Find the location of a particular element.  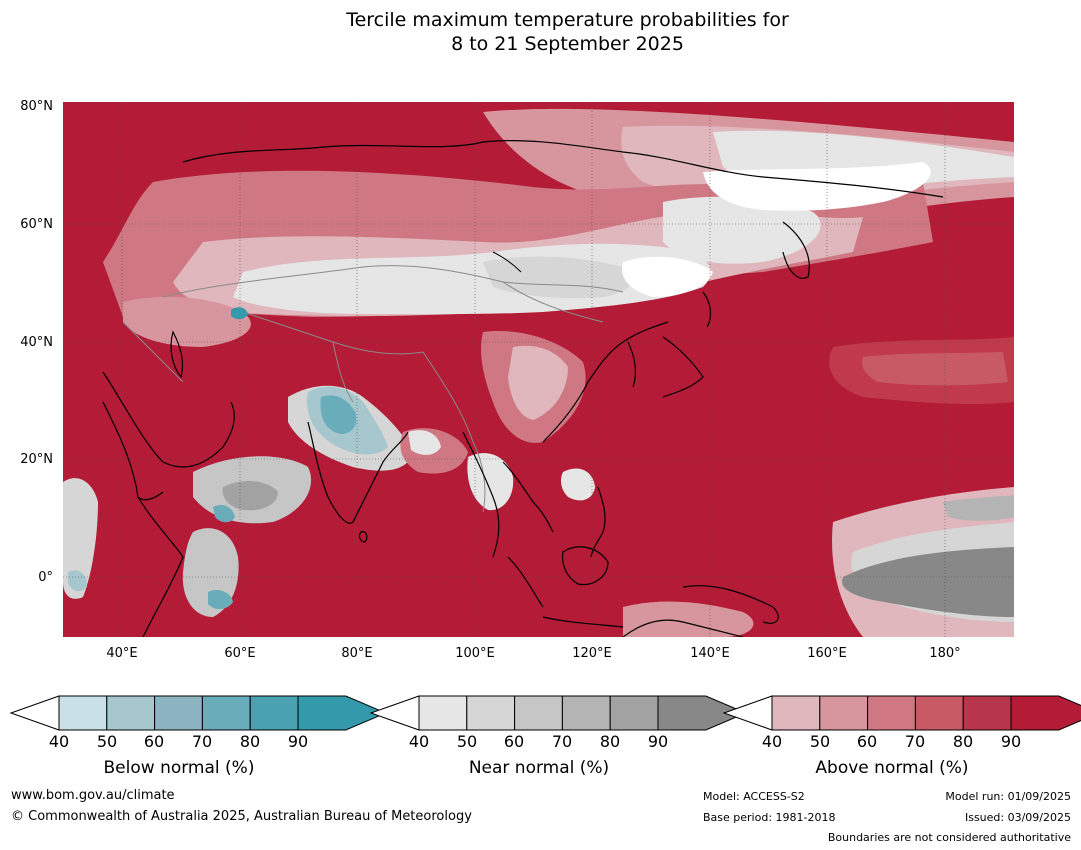

legend-near-normal is located at coordinates (558, 713).